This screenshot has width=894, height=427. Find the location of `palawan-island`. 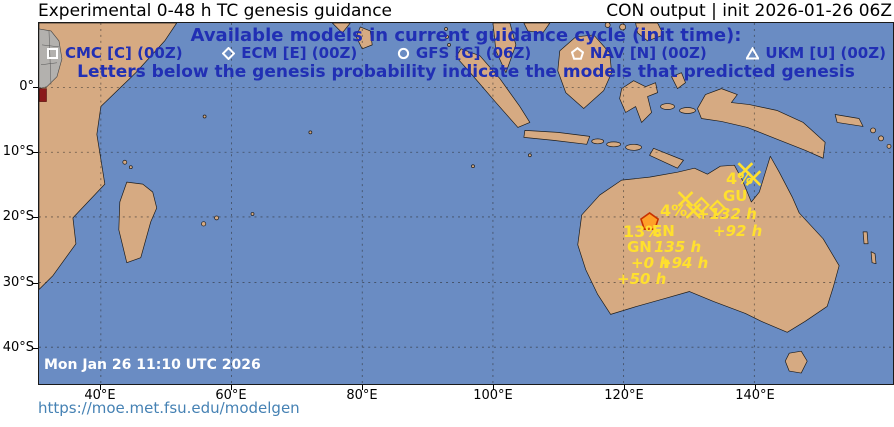

palawan-island is located at coordinates (607, 25).